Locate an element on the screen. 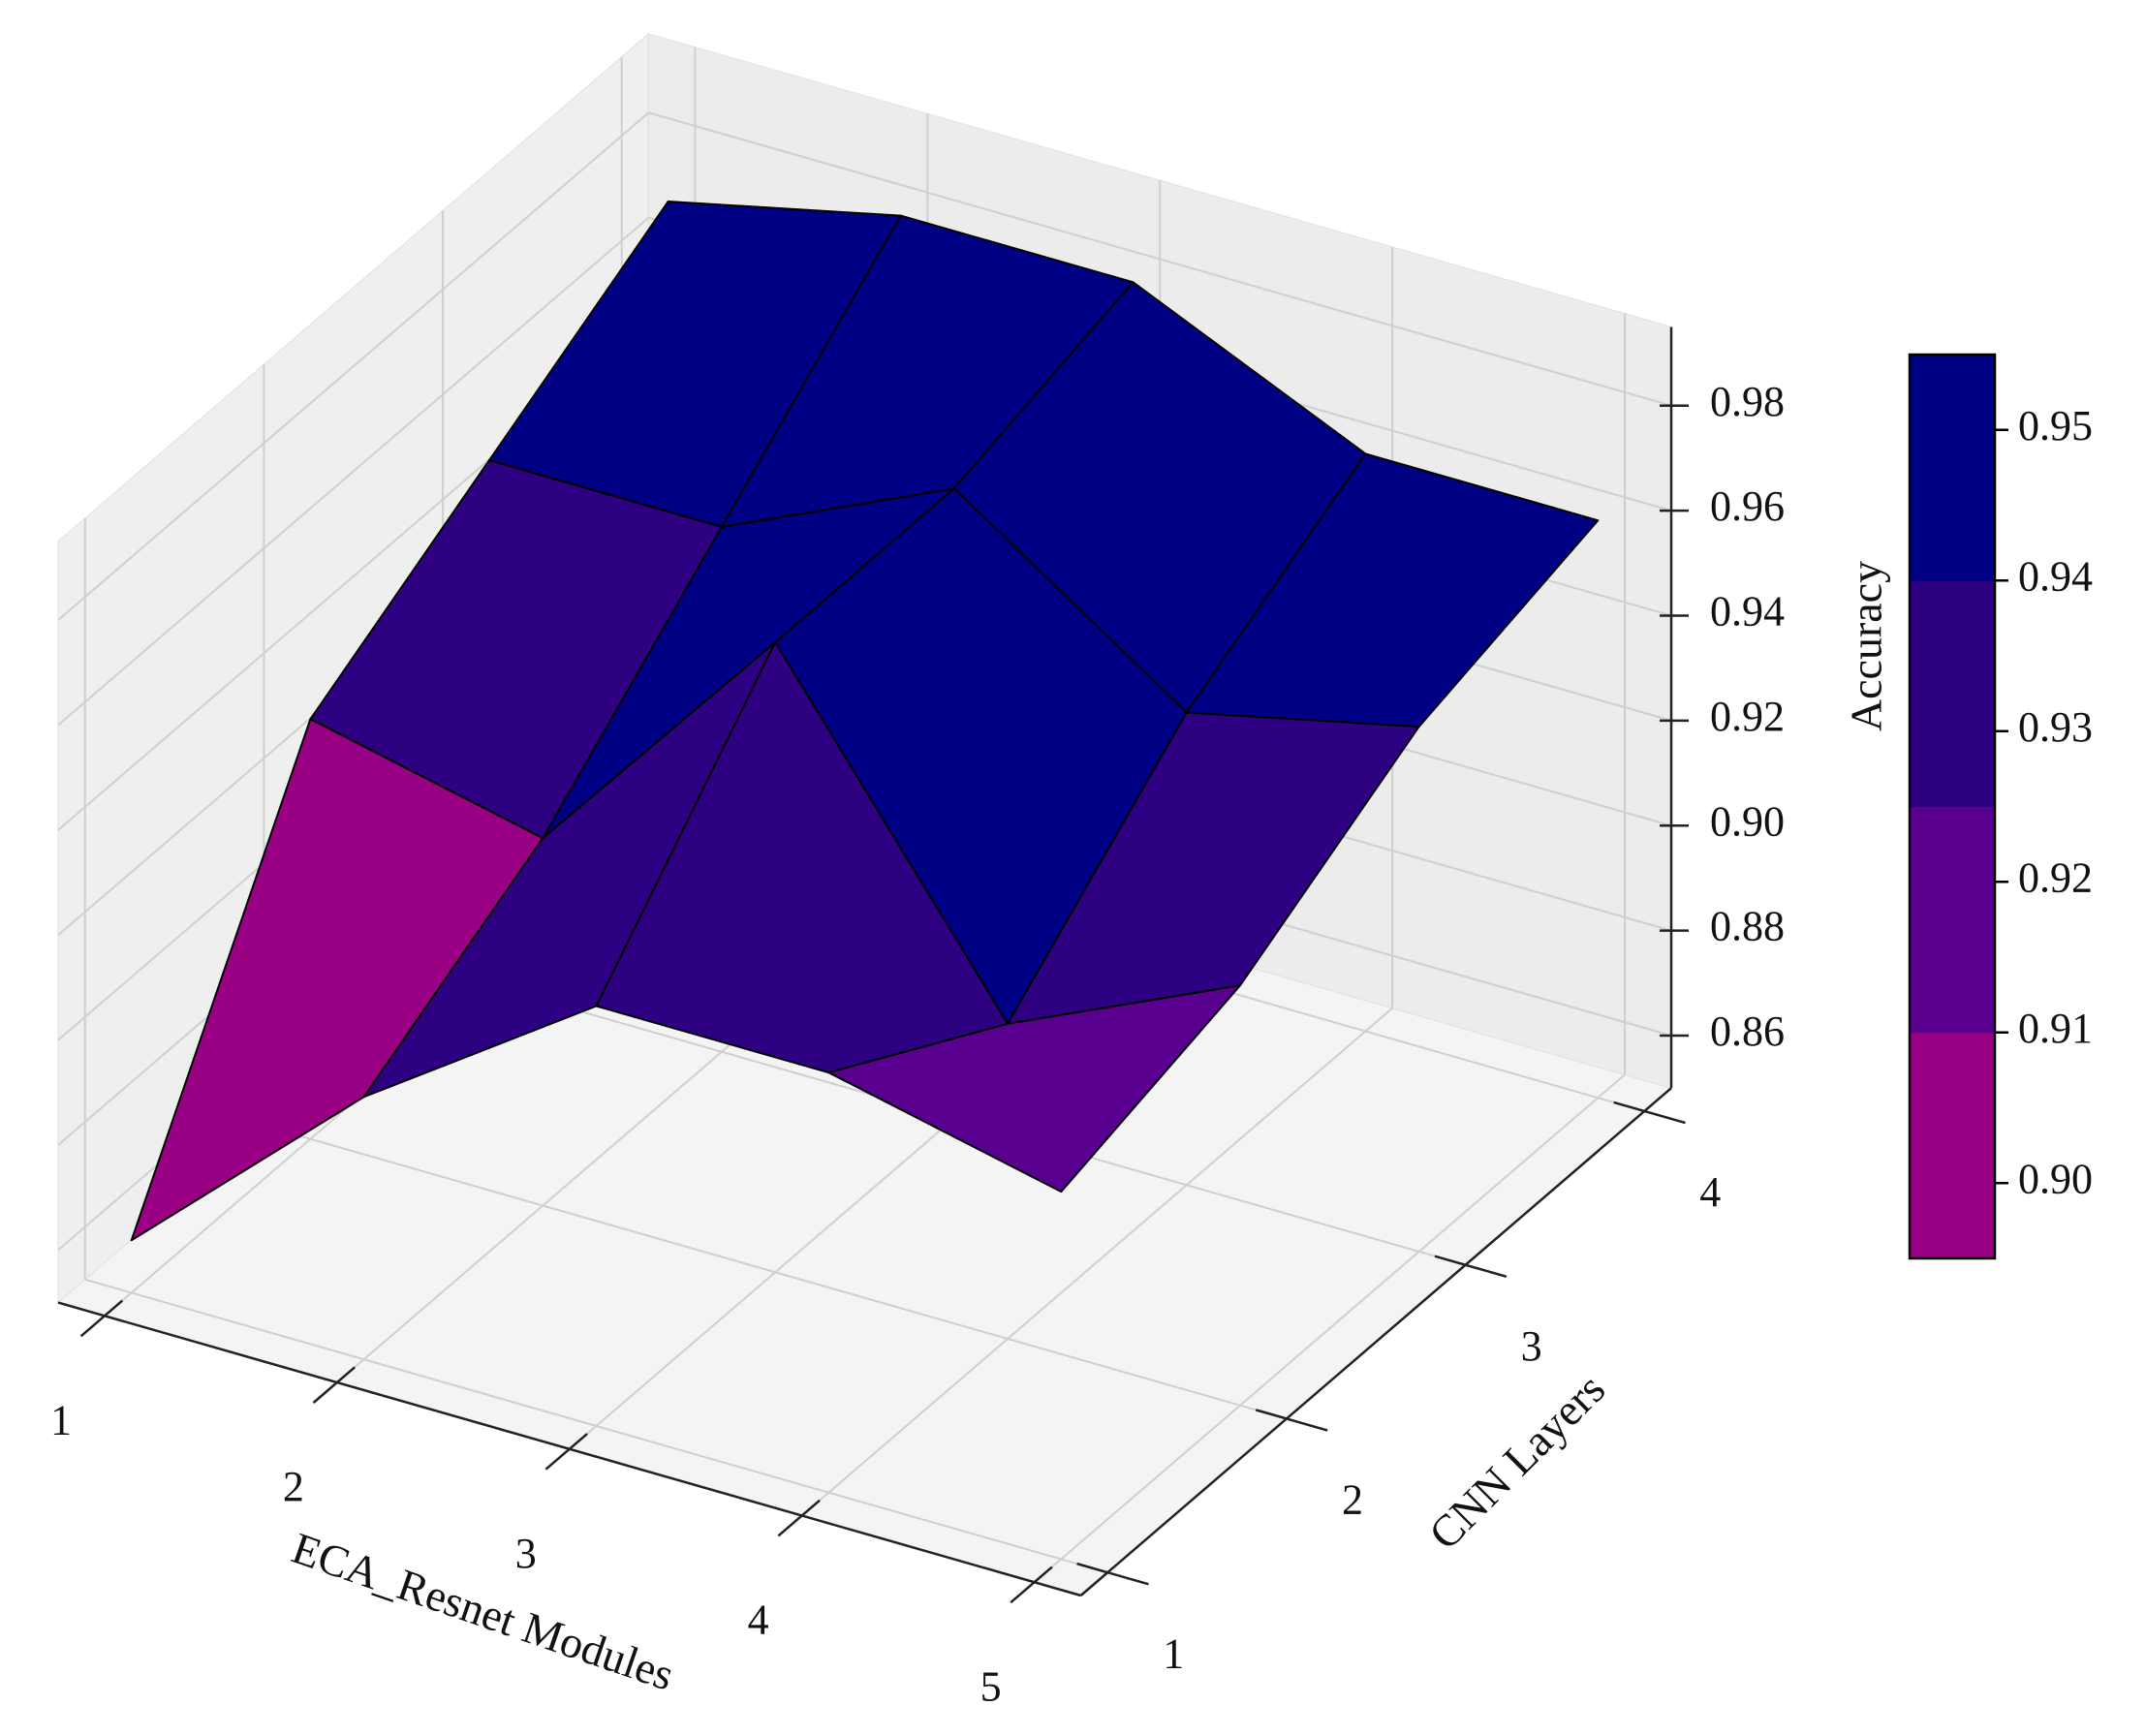 This screenshot has height=1736, width=2146. x-tick-label: 3 is located at coordinates (526, 1553).